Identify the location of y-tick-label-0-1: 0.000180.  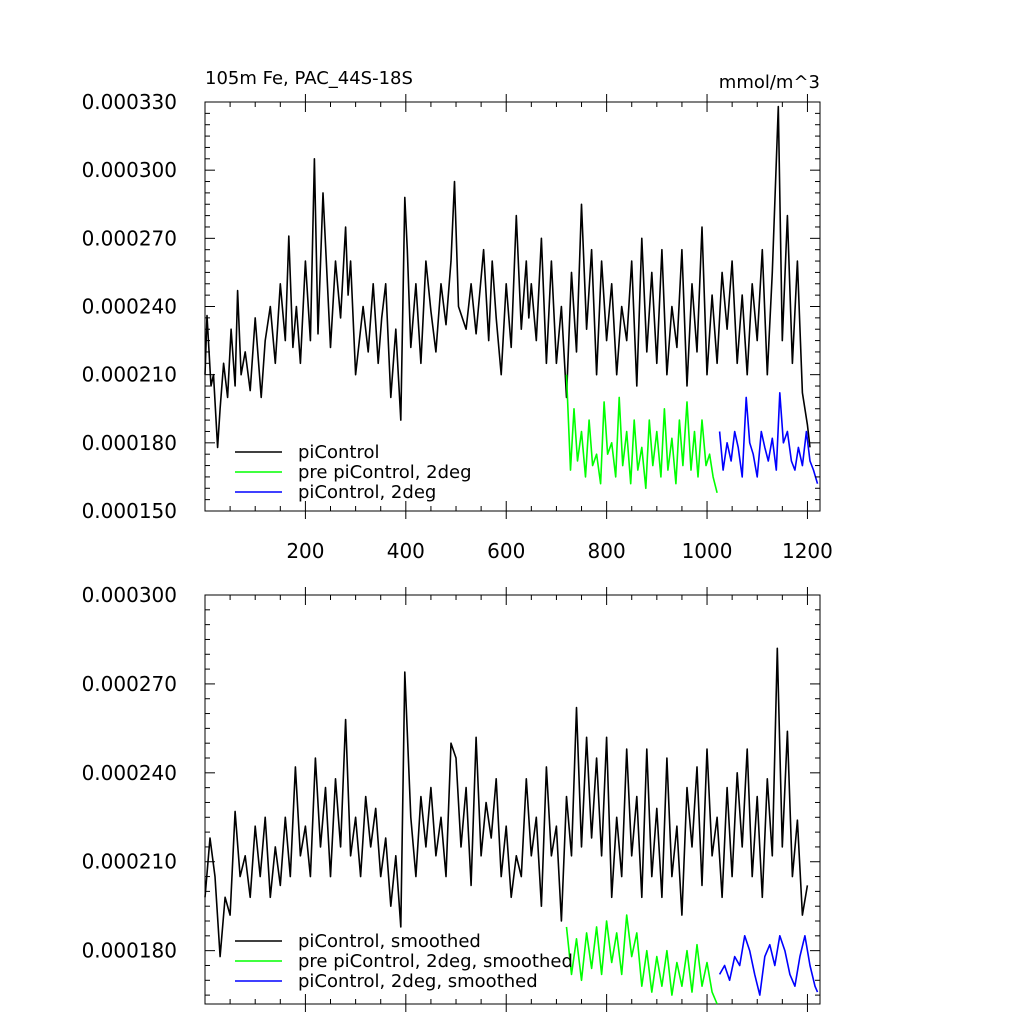
(129, 443).